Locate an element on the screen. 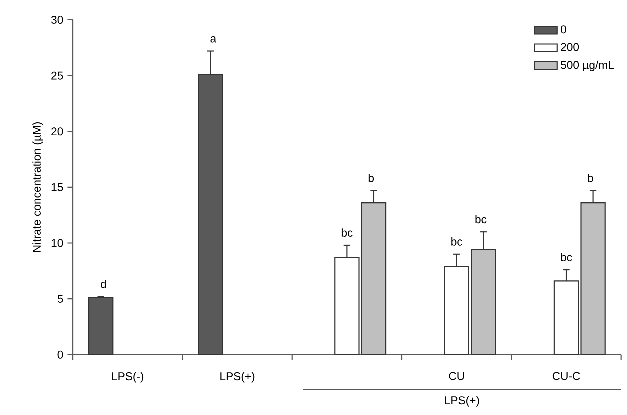 The height and width of the screenshot is (415, 627). y-axis-title: Nitrate concentration (µM) is located at coordinates (38, 187).